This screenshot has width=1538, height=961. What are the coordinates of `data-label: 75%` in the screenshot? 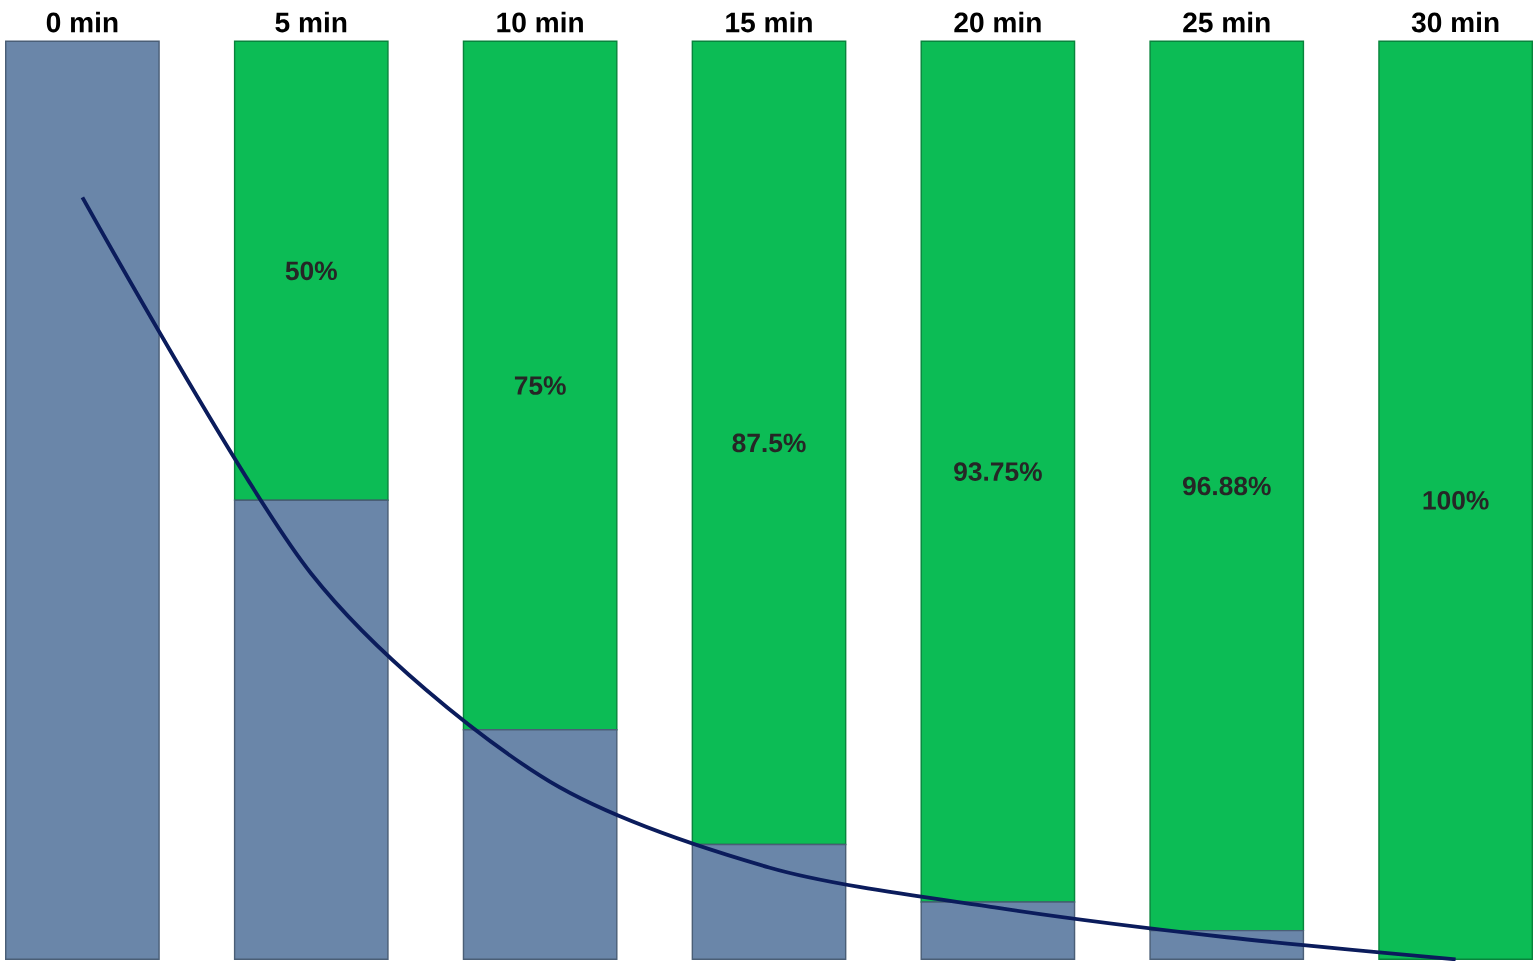 It's located at (540, 385).